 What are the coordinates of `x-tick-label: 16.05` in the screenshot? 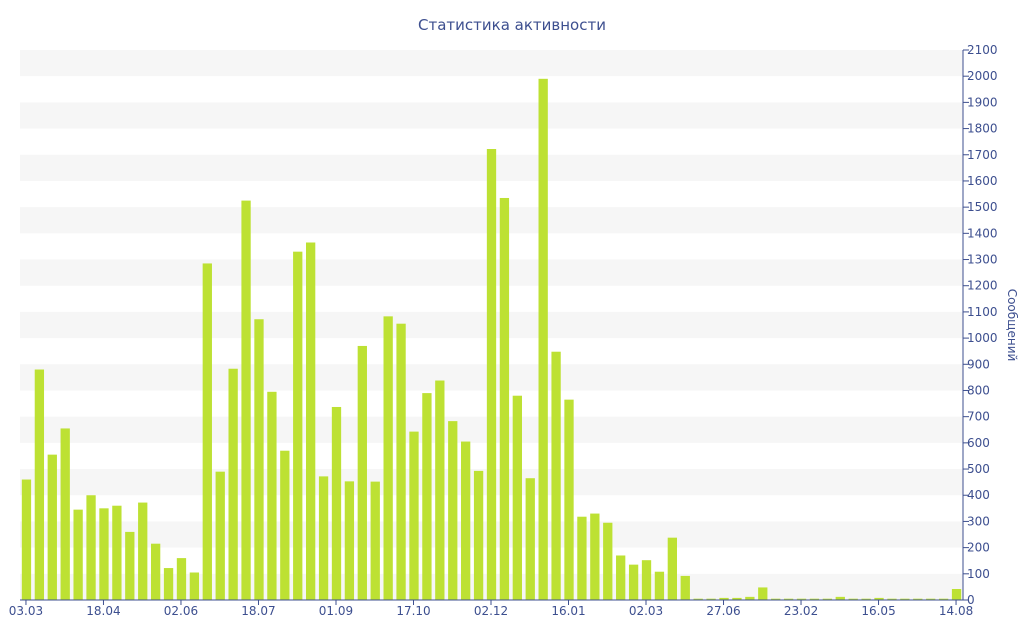 It's located at (878, 611).